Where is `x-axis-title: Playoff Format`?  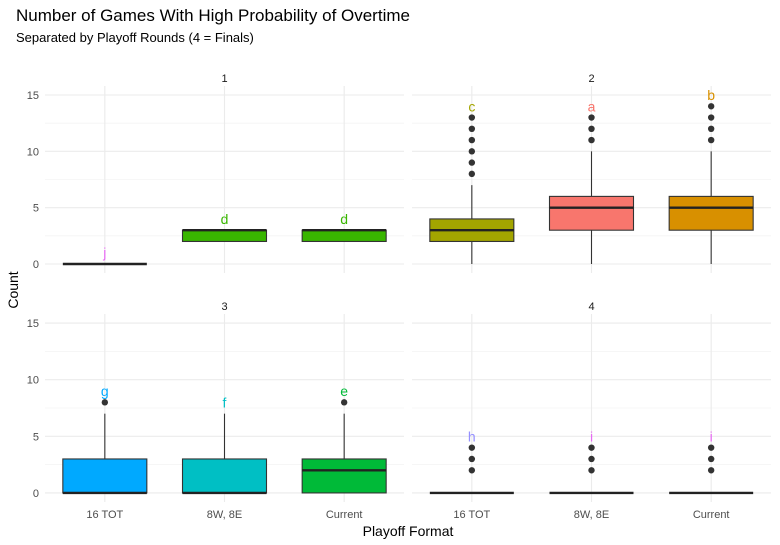
x-axis-title: Playoff Format is located at coordinates (408, 531).